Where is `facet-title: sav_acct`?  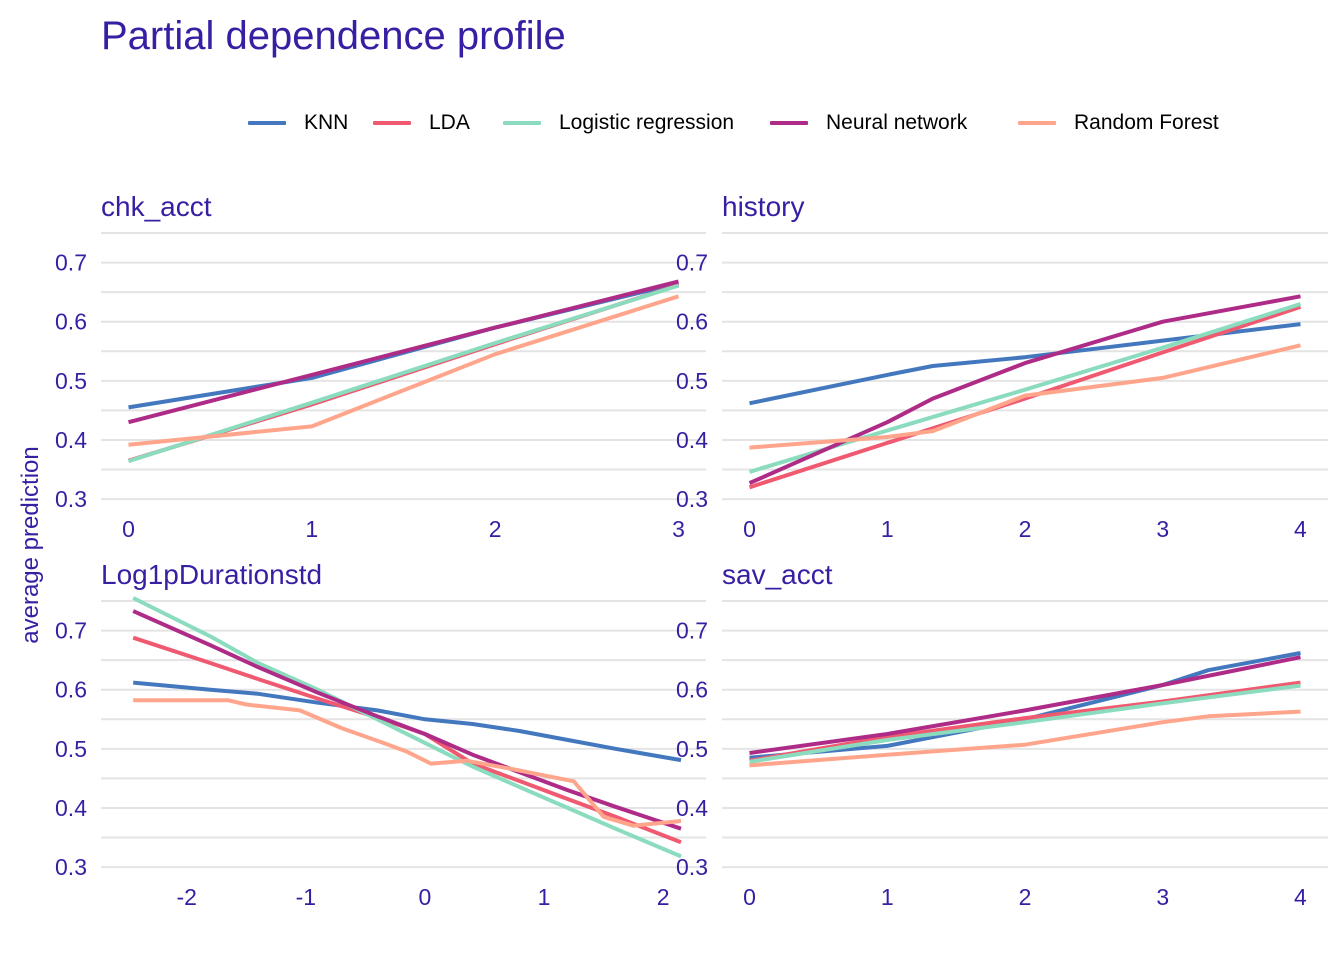
facet-title: sav_acct is located at coordinates (777, 574).